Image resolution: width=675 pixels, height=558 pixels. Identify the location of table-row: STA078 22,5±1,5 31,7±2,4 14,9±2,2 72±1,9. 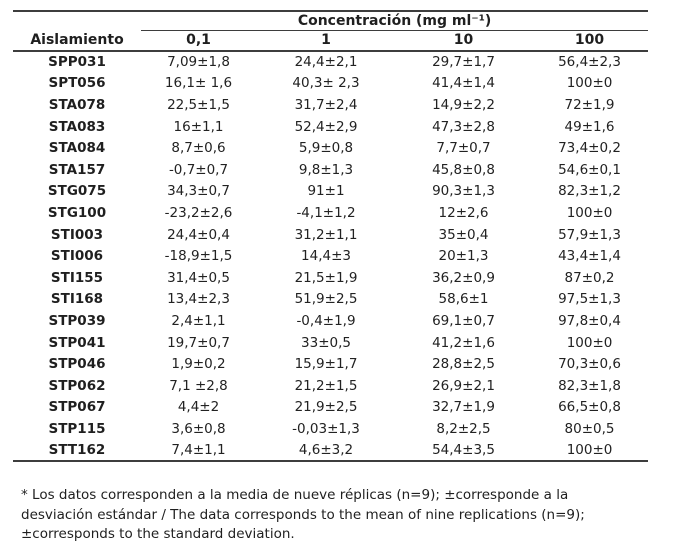
(330, 105).